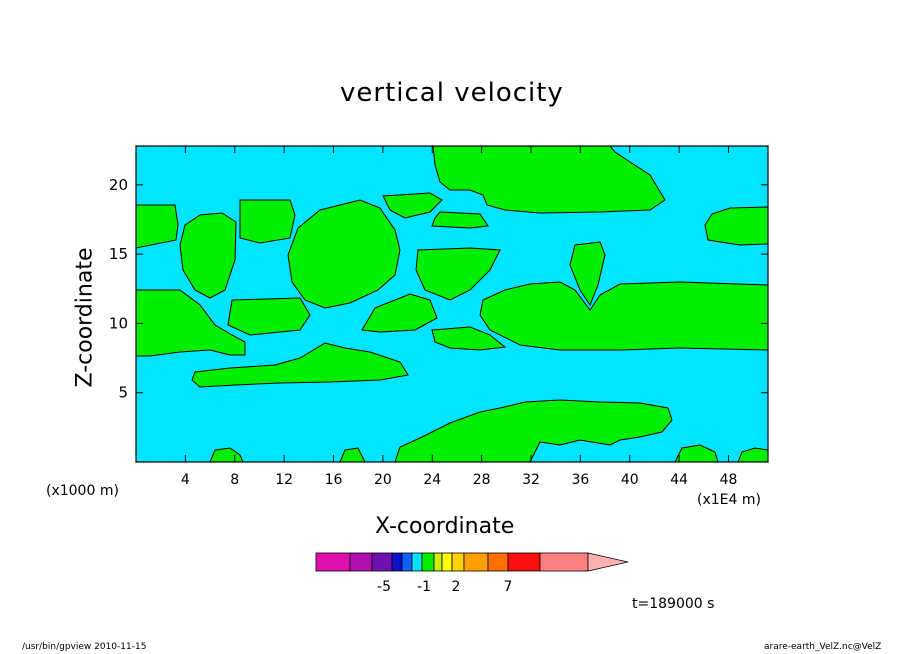 The image size is (904, 654). I want to click on footer-left: /usr/bin/gpview 2010-11-15, so click(84, 647).